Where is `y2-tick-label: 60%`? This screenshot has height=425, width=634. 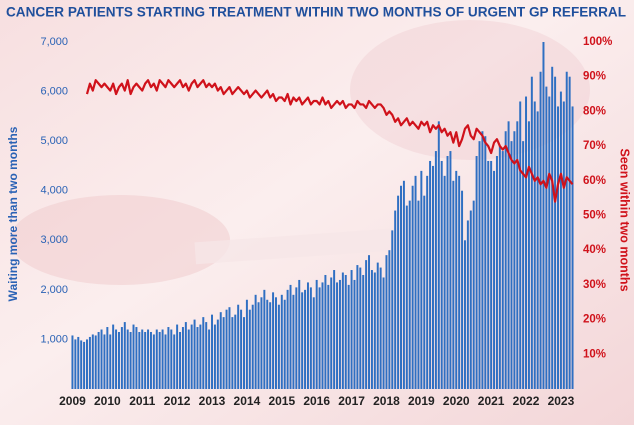 y2-tick-label: 60% is located at coordinates (594, 181).